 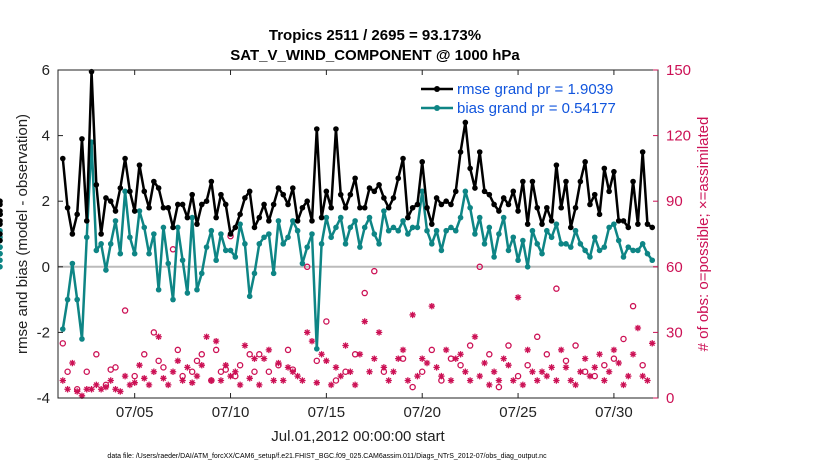 What do you see at coordinates (135, 412) in the screenshot?
I see `x-tick-label: 07/05` at bounding box center [135, 412].